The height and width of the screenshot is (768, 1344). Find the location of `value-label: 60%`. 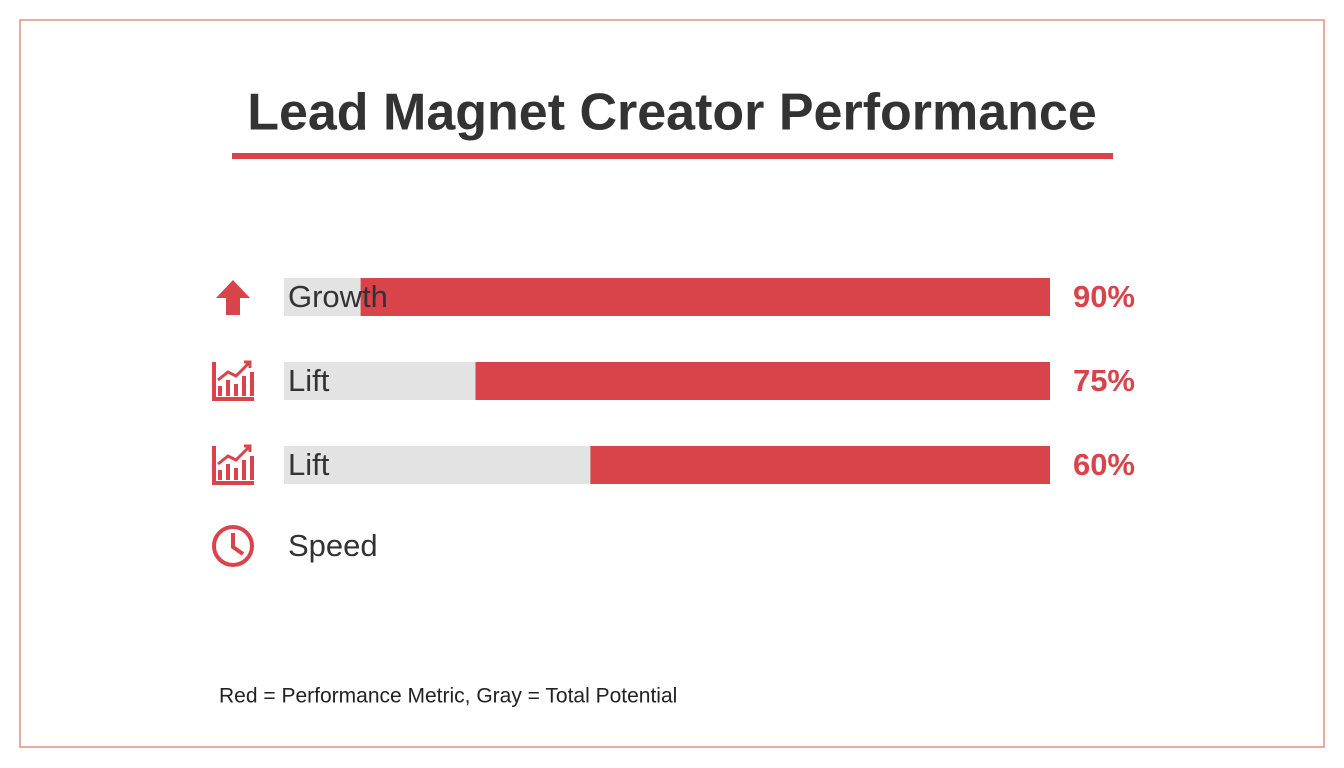

value-label: 60% is located at coordinates (1104, 464).